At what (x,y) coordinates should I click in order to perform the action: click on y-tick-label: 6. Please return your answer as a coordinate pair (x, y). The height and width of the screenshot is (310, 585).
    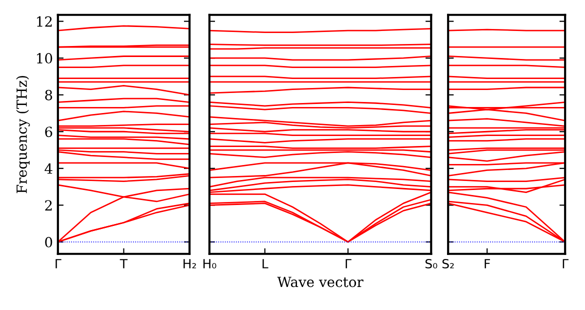
    Looking at the image, I should click on (48, 132).